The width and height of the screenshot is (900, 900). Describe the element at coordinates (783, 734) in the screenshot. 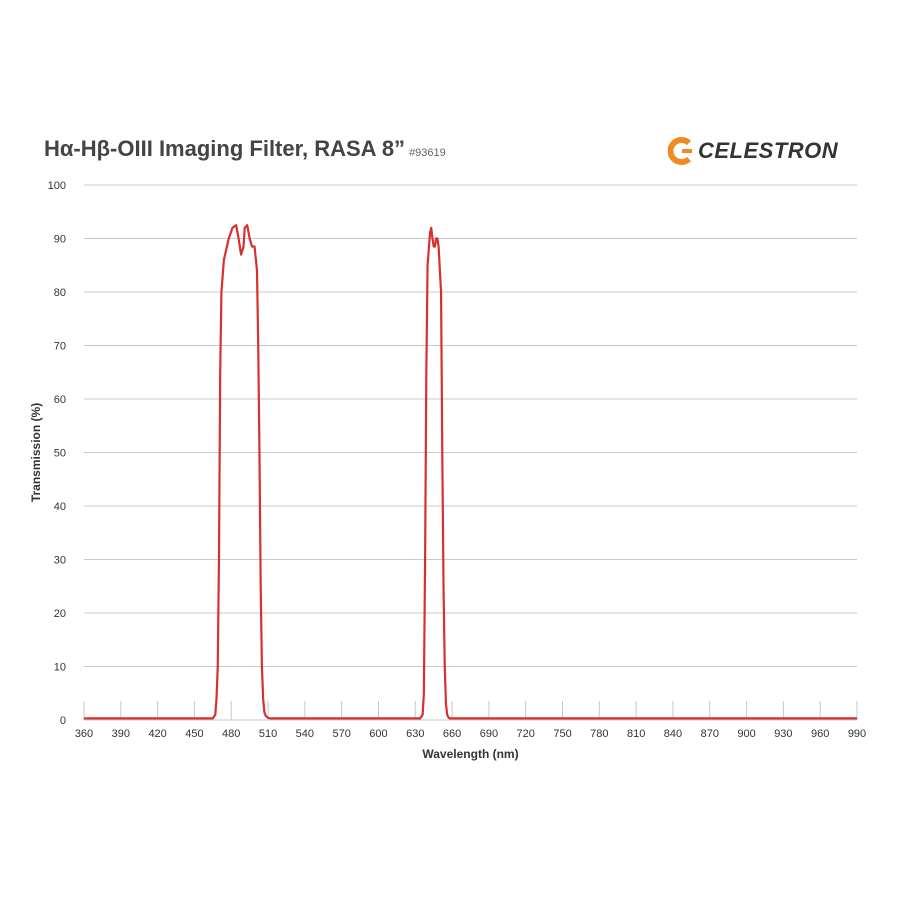

I see `x-tick-label-930: 930` at that location.